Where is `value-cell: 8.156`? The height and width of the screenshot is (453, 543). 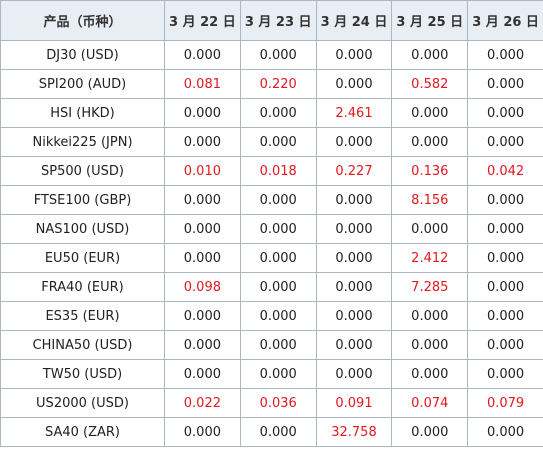 value-cell: 8.156 is located at coordinates (430, 200).